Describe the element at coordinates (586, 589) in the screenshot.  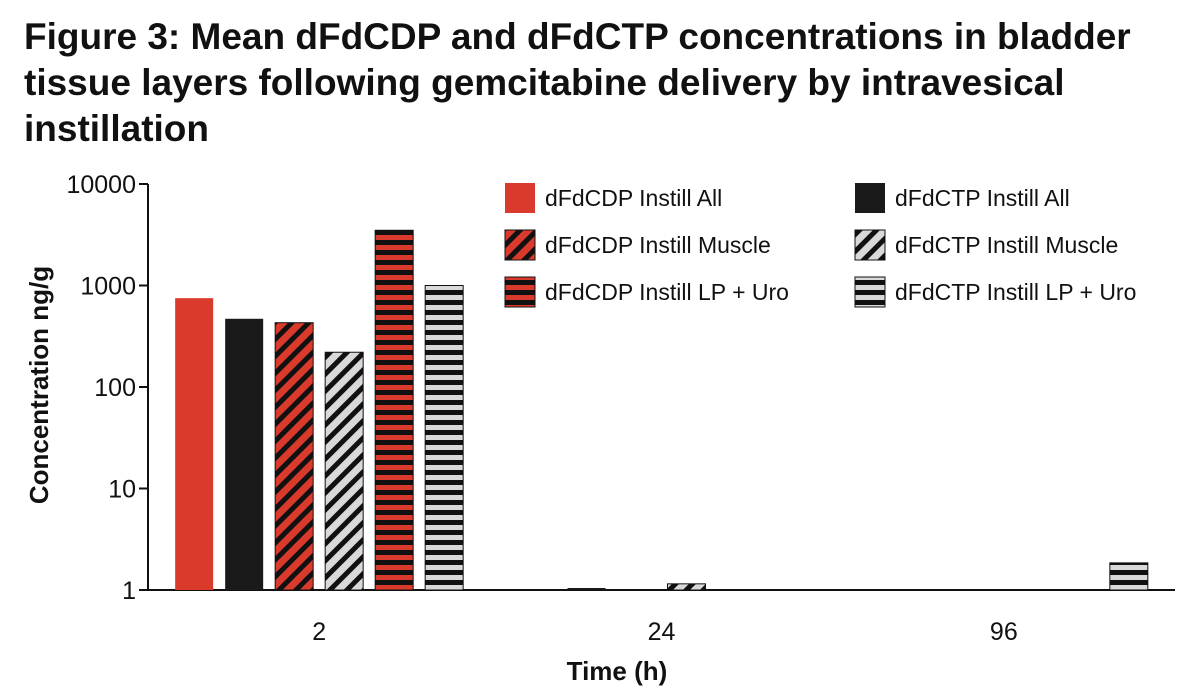
I see `bar-24h-dfdctp-instill-all` at that location.